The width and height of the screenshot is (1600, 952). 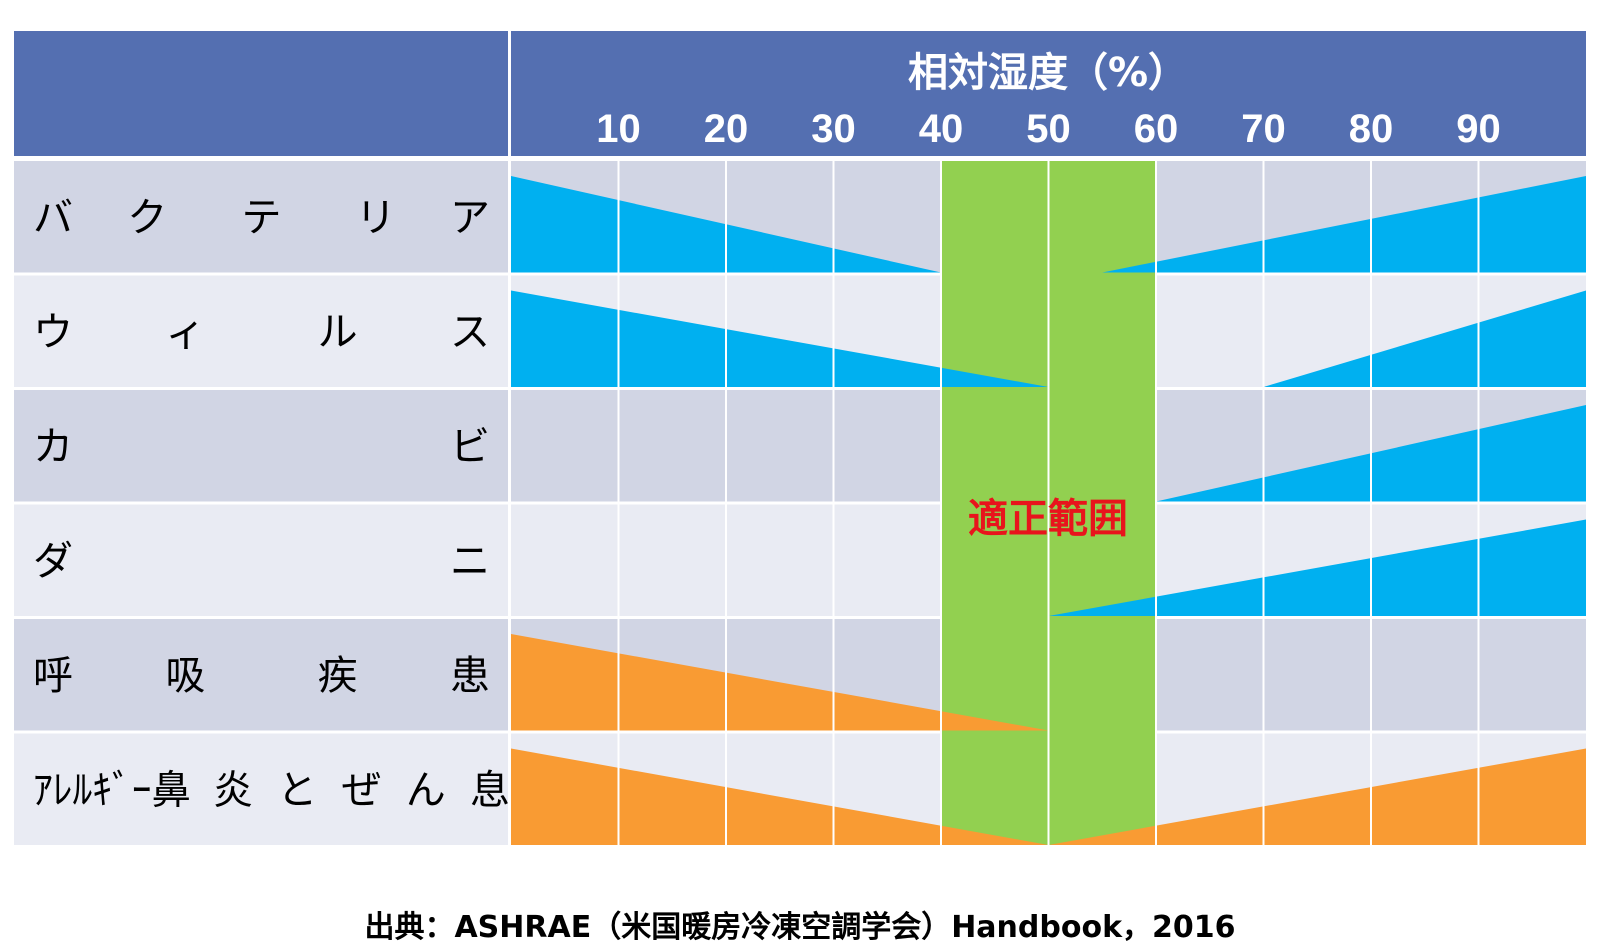 What do you see at coordinates (338, 332) in the screenshot?
I see `row-label-char: ル` at bounding box center [338, 332].